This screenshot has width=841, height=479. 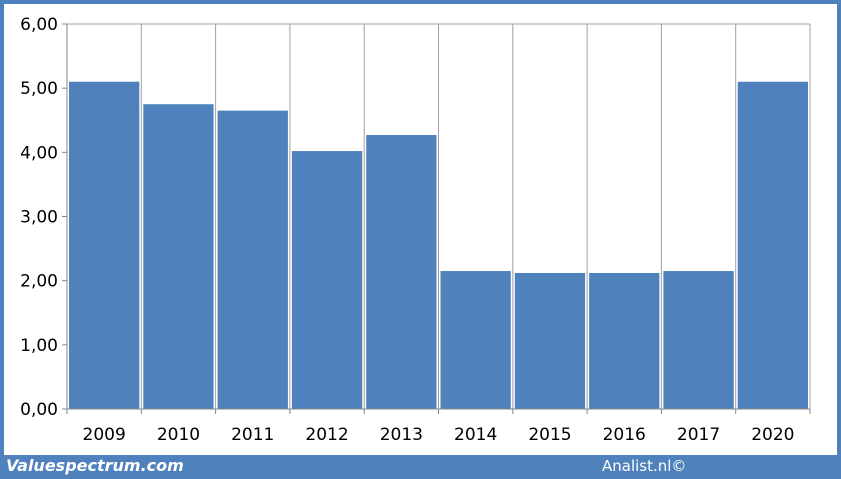 What do you see at coordinates (252, 435) in the screenshot?
I see `x-tick-label: 2011` at bounding box center [252, 435].